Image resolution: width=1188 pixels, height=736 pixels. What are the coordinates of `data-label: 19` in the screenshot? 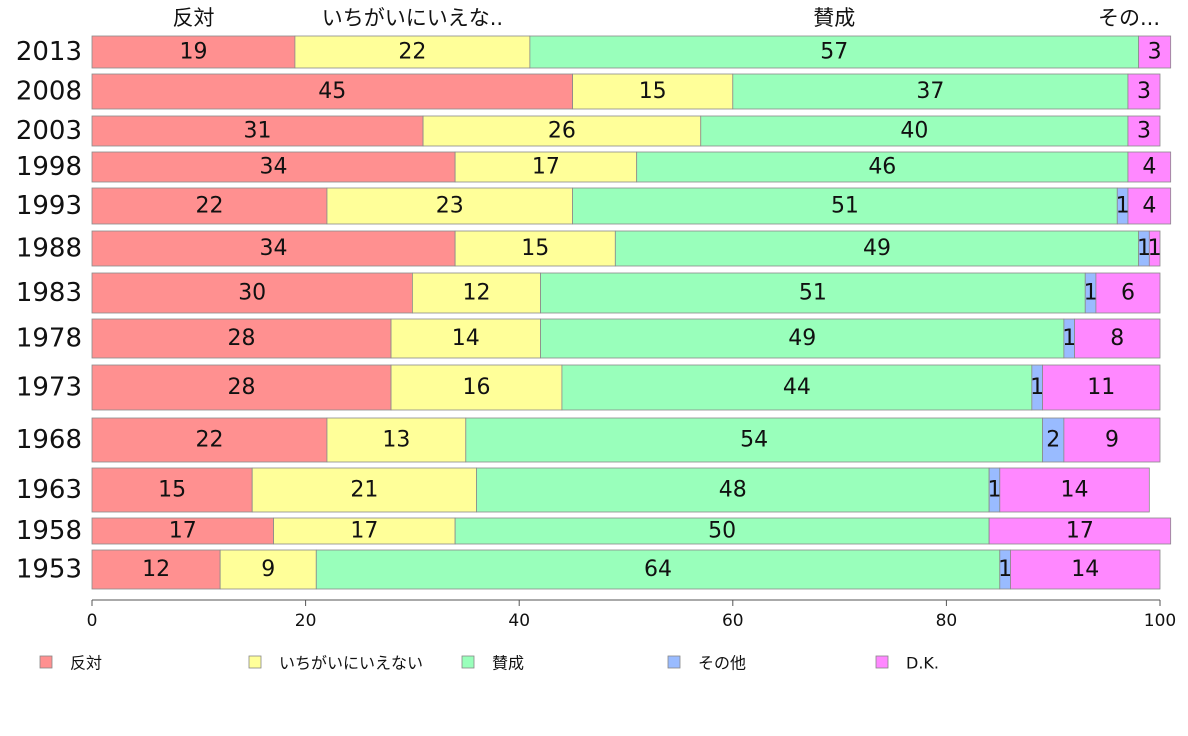 It's located at (193, 52).